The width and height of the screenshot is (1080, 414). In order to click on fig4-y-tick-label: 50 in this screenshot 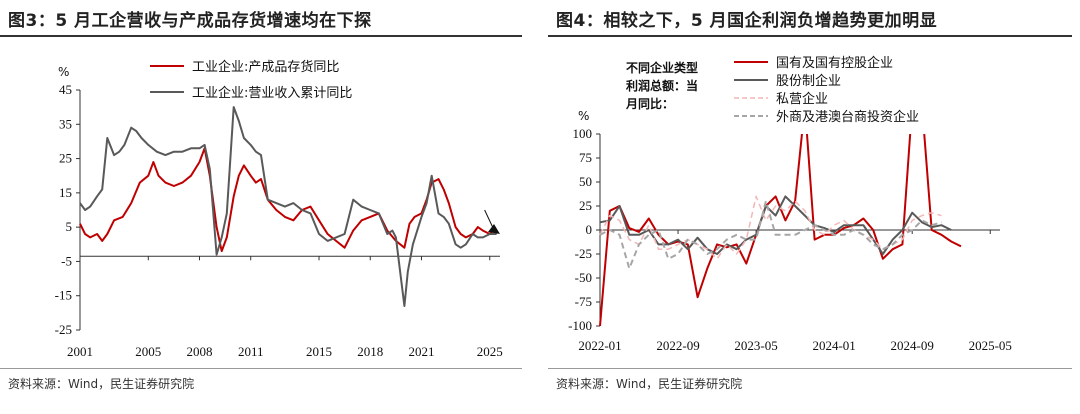, I will do `click(585, 181)`.